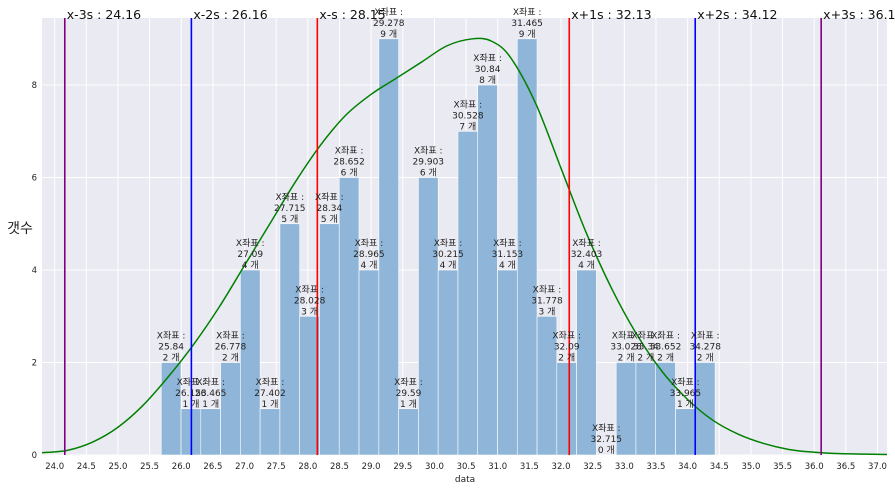 The height and width of the screenshot is (490, 895). What do you see at coordinates (859, 14) in the screenshot?
I see `std-dev-label: x+3s : 36.11` at bounding box center [859, 14].